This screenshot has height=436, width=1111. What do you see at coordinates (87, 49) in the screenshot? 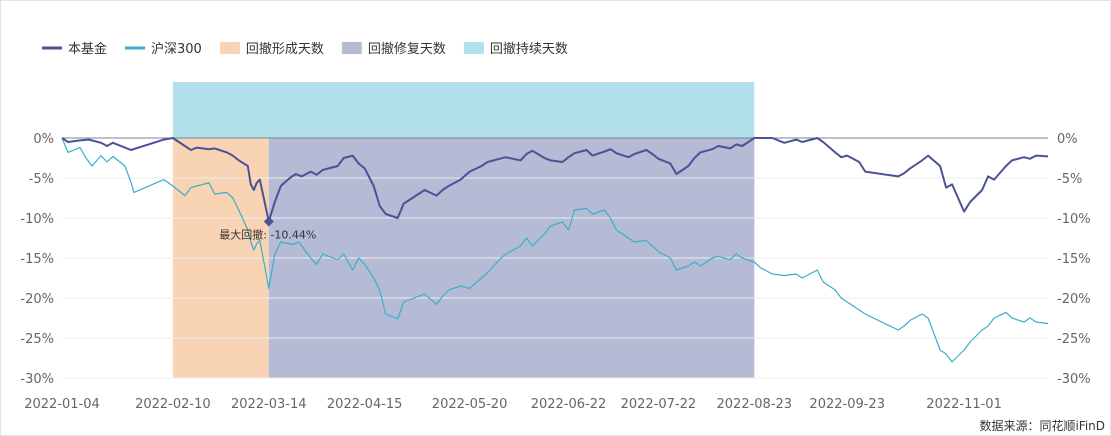
I see `legend-label-0: 本基金` at bounding box center [87, 49].